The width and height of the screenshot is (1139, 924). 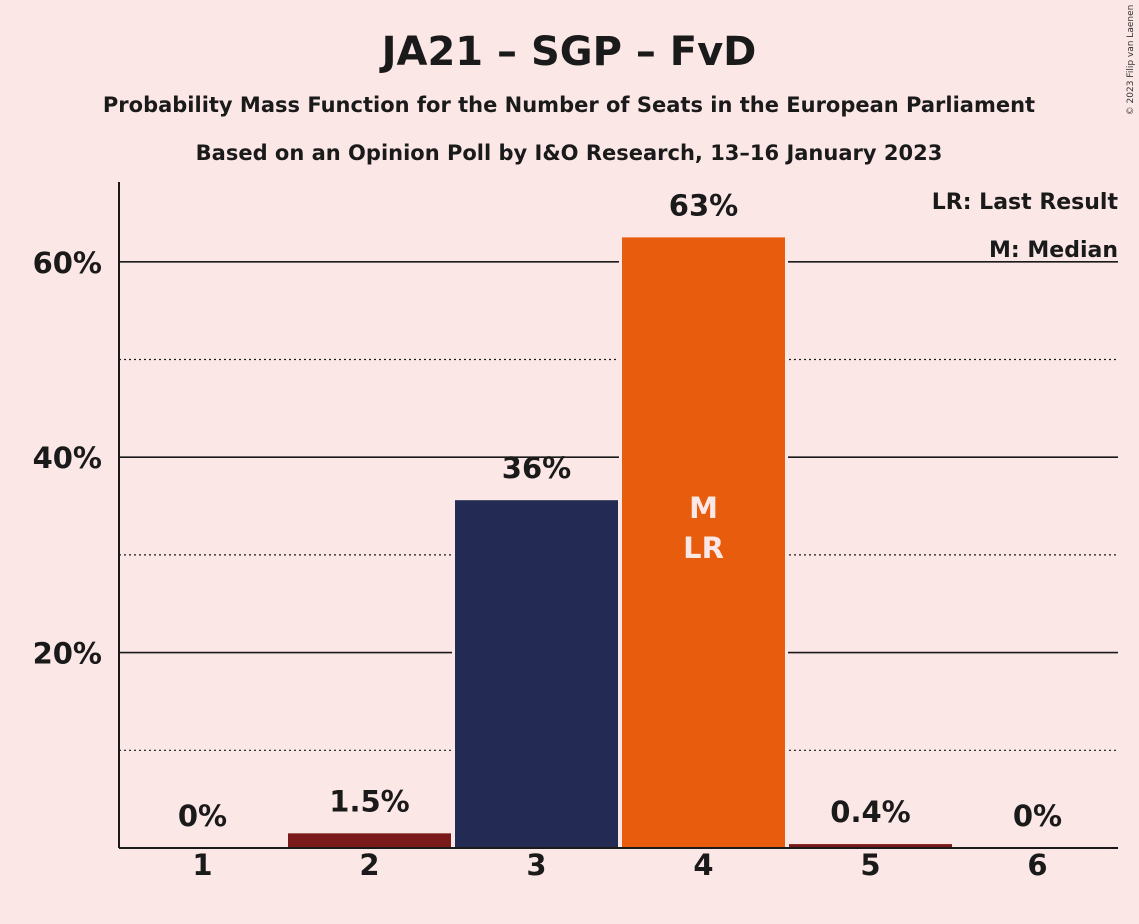 What do you see at coordinates (870, 865) in the screenshot?
I see `x-tick-label: 5` at bounding box center [870, 865].